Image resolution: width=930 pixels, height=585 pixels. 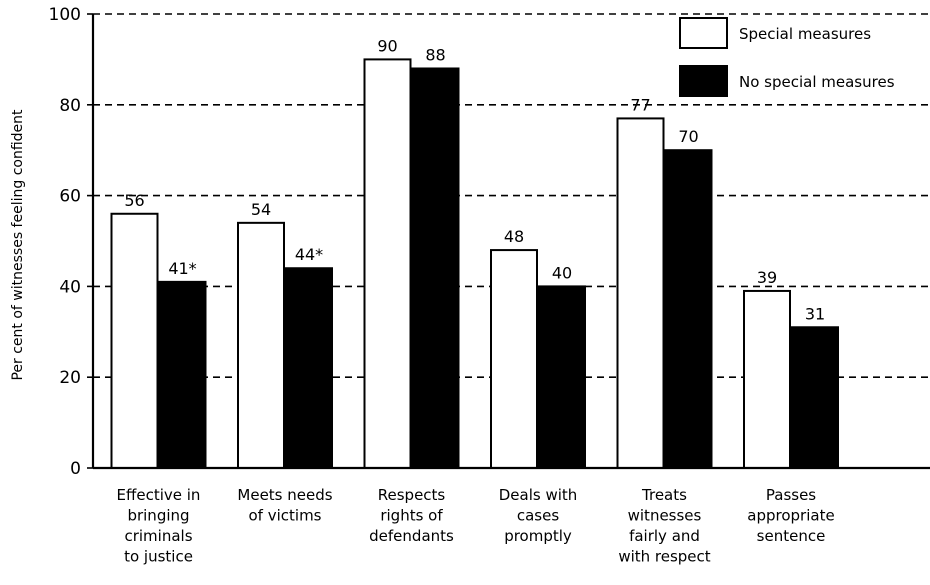 I want to click on category-label: Meets needs of victims, so click(x=284, y=505).